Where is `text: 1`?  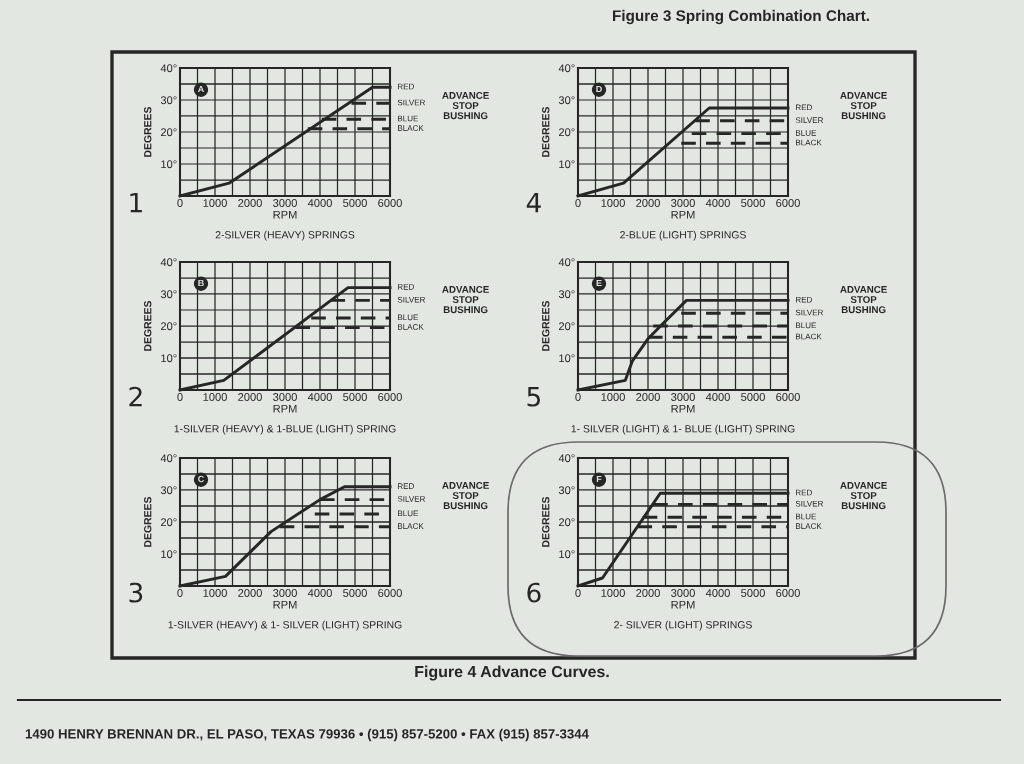 text: 1 is located at coordinates (136, 203).